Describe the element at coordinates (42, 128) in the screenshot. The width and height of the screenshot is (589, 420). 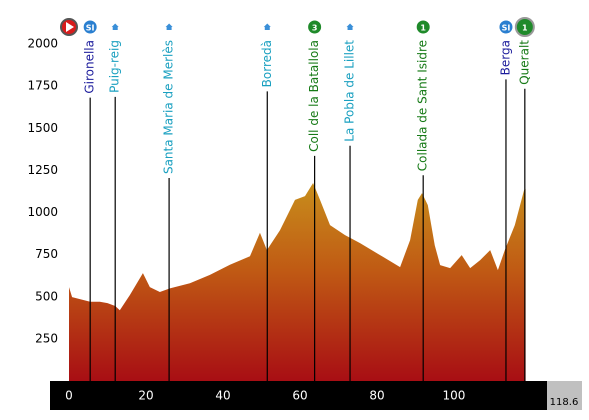
I see `y-tick-label: 1500` at that location.